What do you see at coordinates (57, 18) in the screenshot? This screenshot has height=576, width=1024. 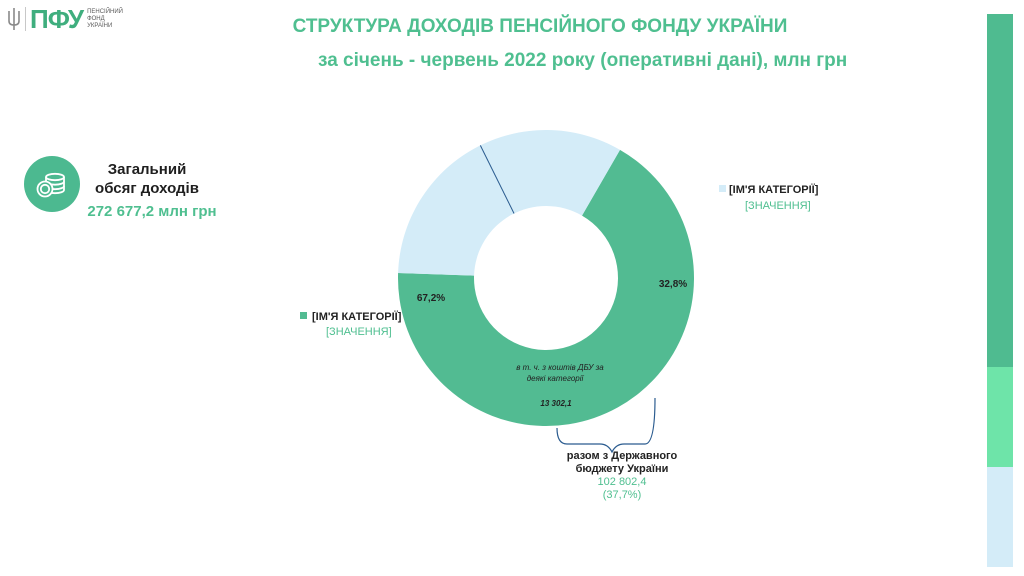 I see `logo-text: ПФУ` at bounding box center [57, 18].